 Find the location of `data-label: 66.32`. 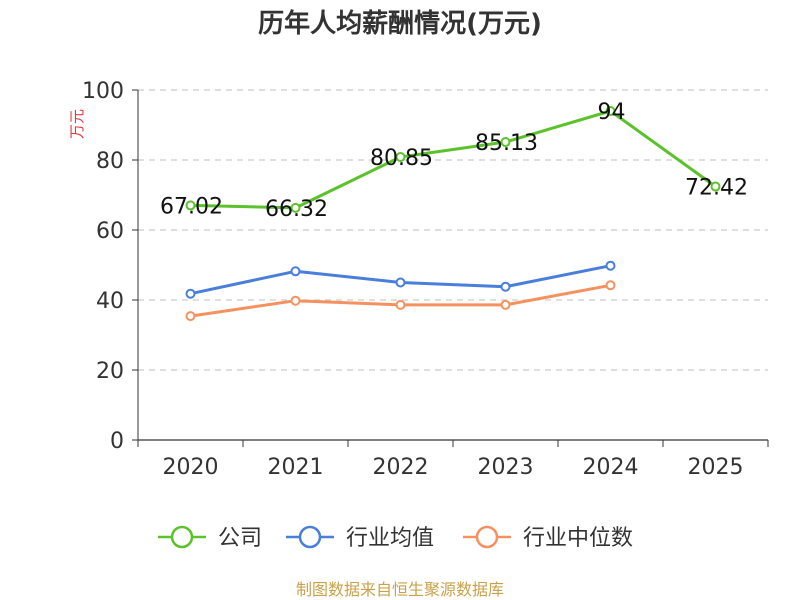

data-label: 66.32 is located at coordinates (296, 209).